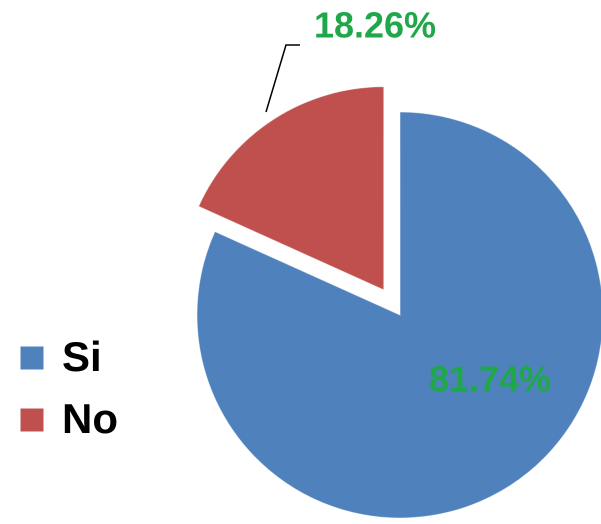 The width and height of the screenshot is (601, 524). What do you see at coordinates (282, 78) in the screenshot?
I see `leader-line` at bounding box center [282, 78].